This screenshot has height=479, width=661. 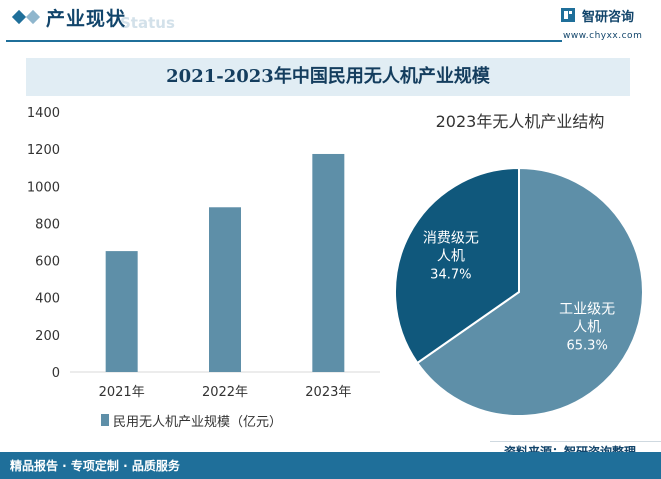 I want to click on header-divider, so click(x=284, y=41).